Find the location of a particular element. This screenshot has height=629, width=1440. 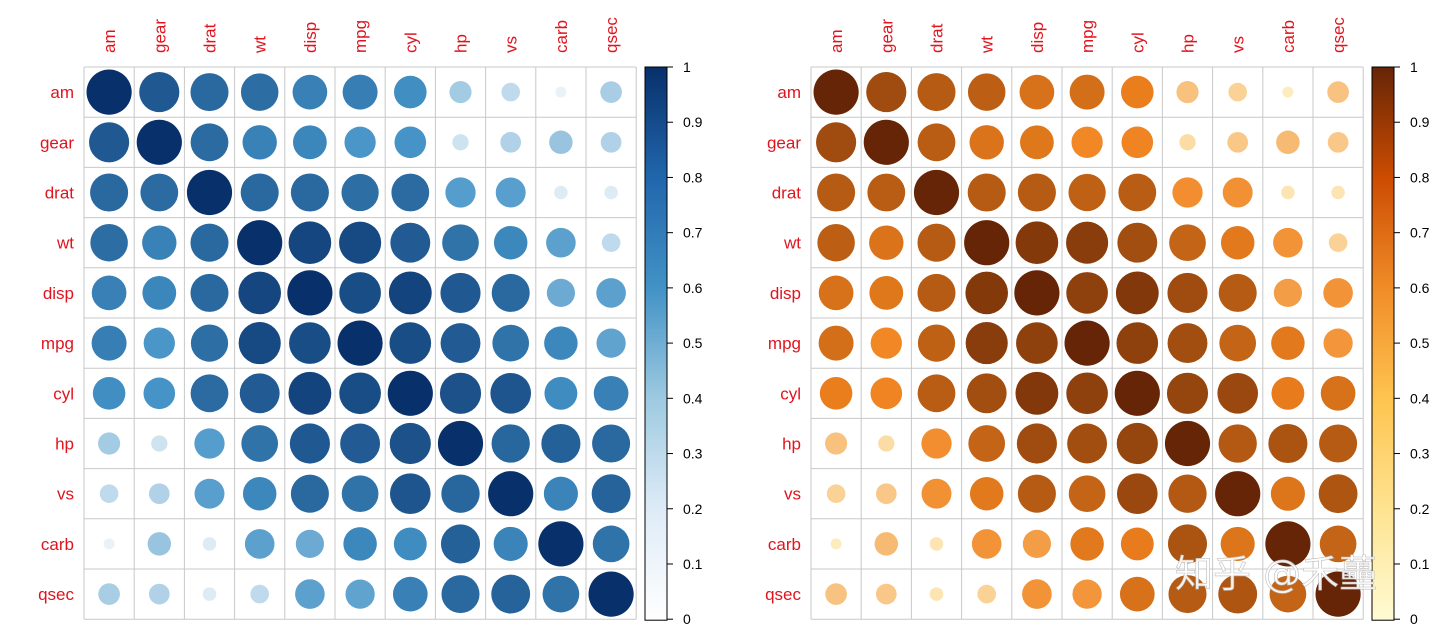

circle-drat-mpg is located at coordinates (360, 192).